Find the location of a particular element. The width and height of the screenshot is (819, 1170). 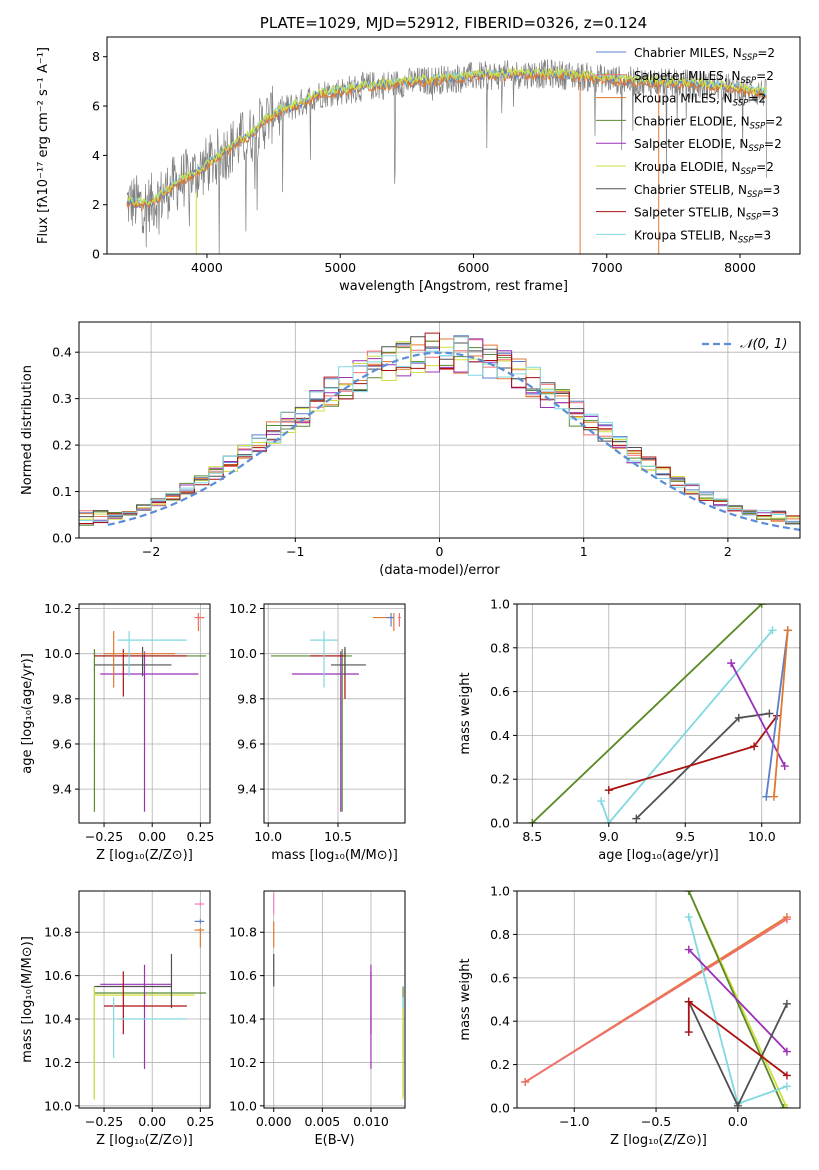

legend-entry: Kroupa ELODIE, NSSP=2 is located at coordinates (704, 168).